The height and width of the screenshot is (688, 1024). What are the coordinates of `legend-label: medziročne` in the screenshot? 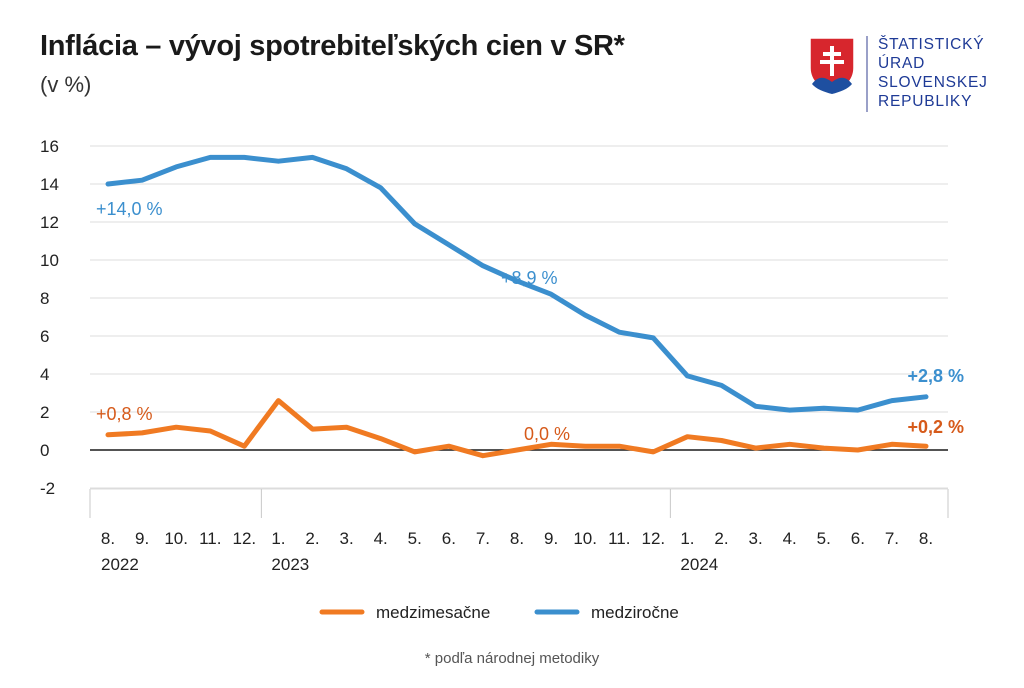 It's located at (635, 612).